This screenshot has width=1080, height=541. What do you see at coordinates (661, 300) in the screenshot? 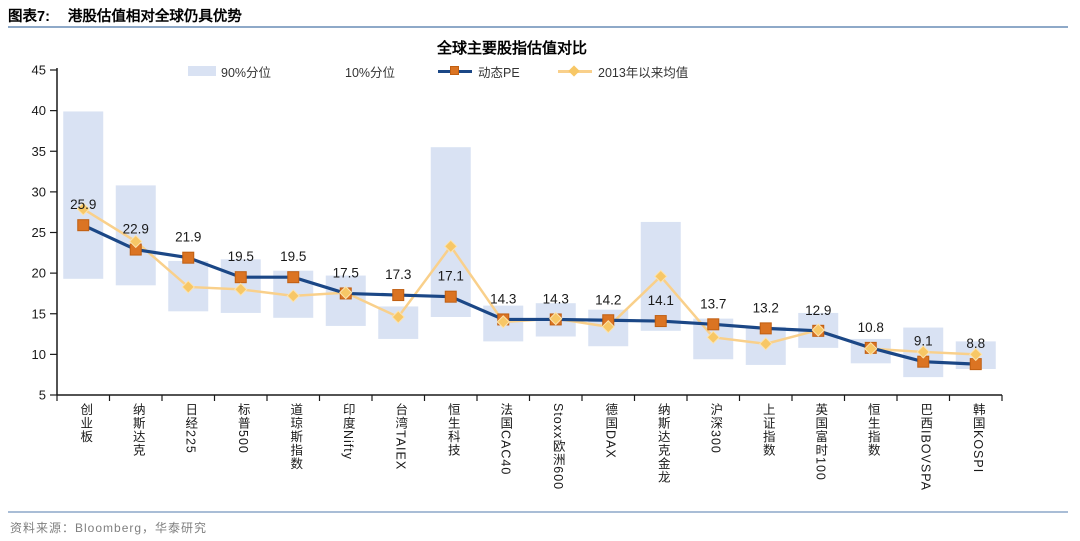
I see `pe-data-label: 14.1` at bounding box center [661, 300].